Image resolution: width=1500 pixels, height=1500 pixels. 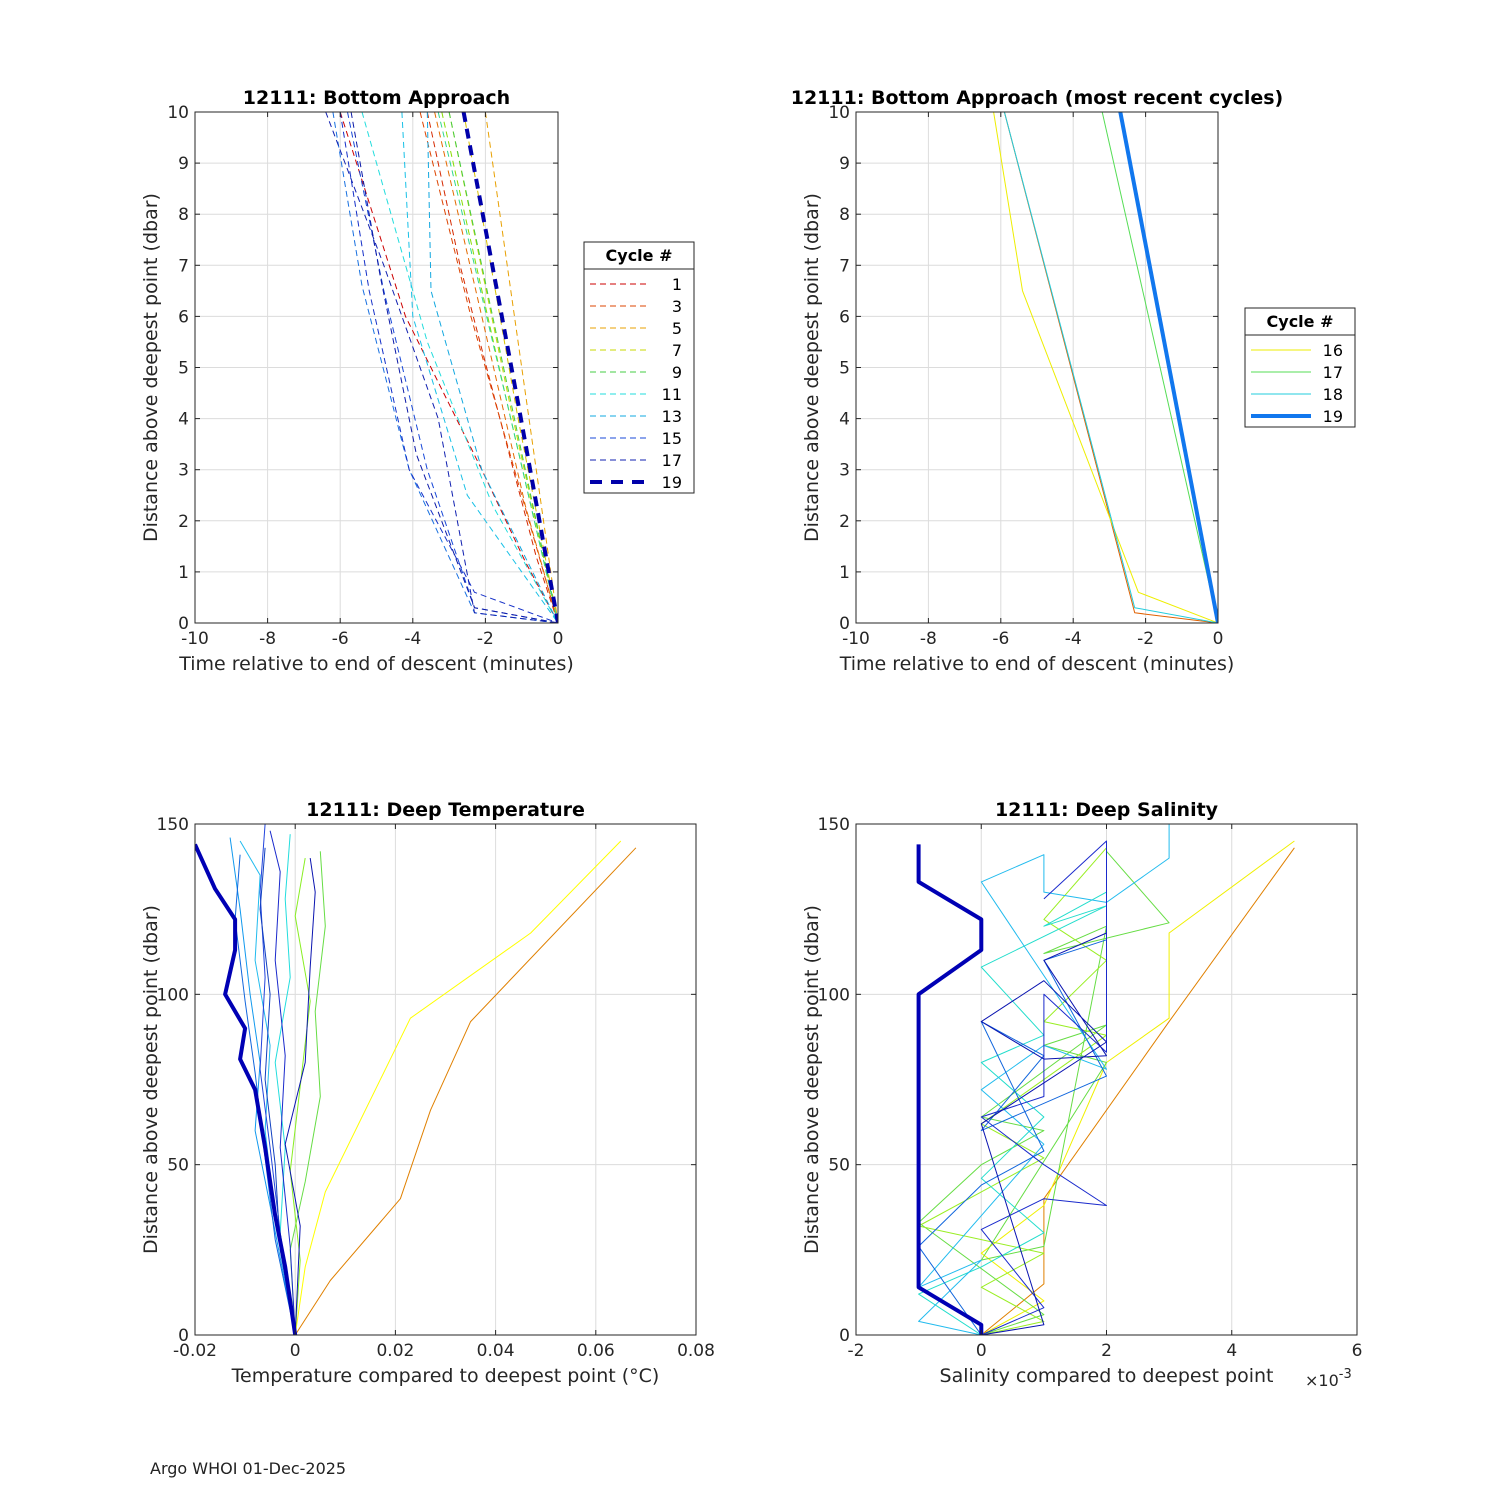 What do you see at coordinates (677, 328) in the screenshot?
I see `legend-label-cycle-5: 5` at bounding box center [677, 328].